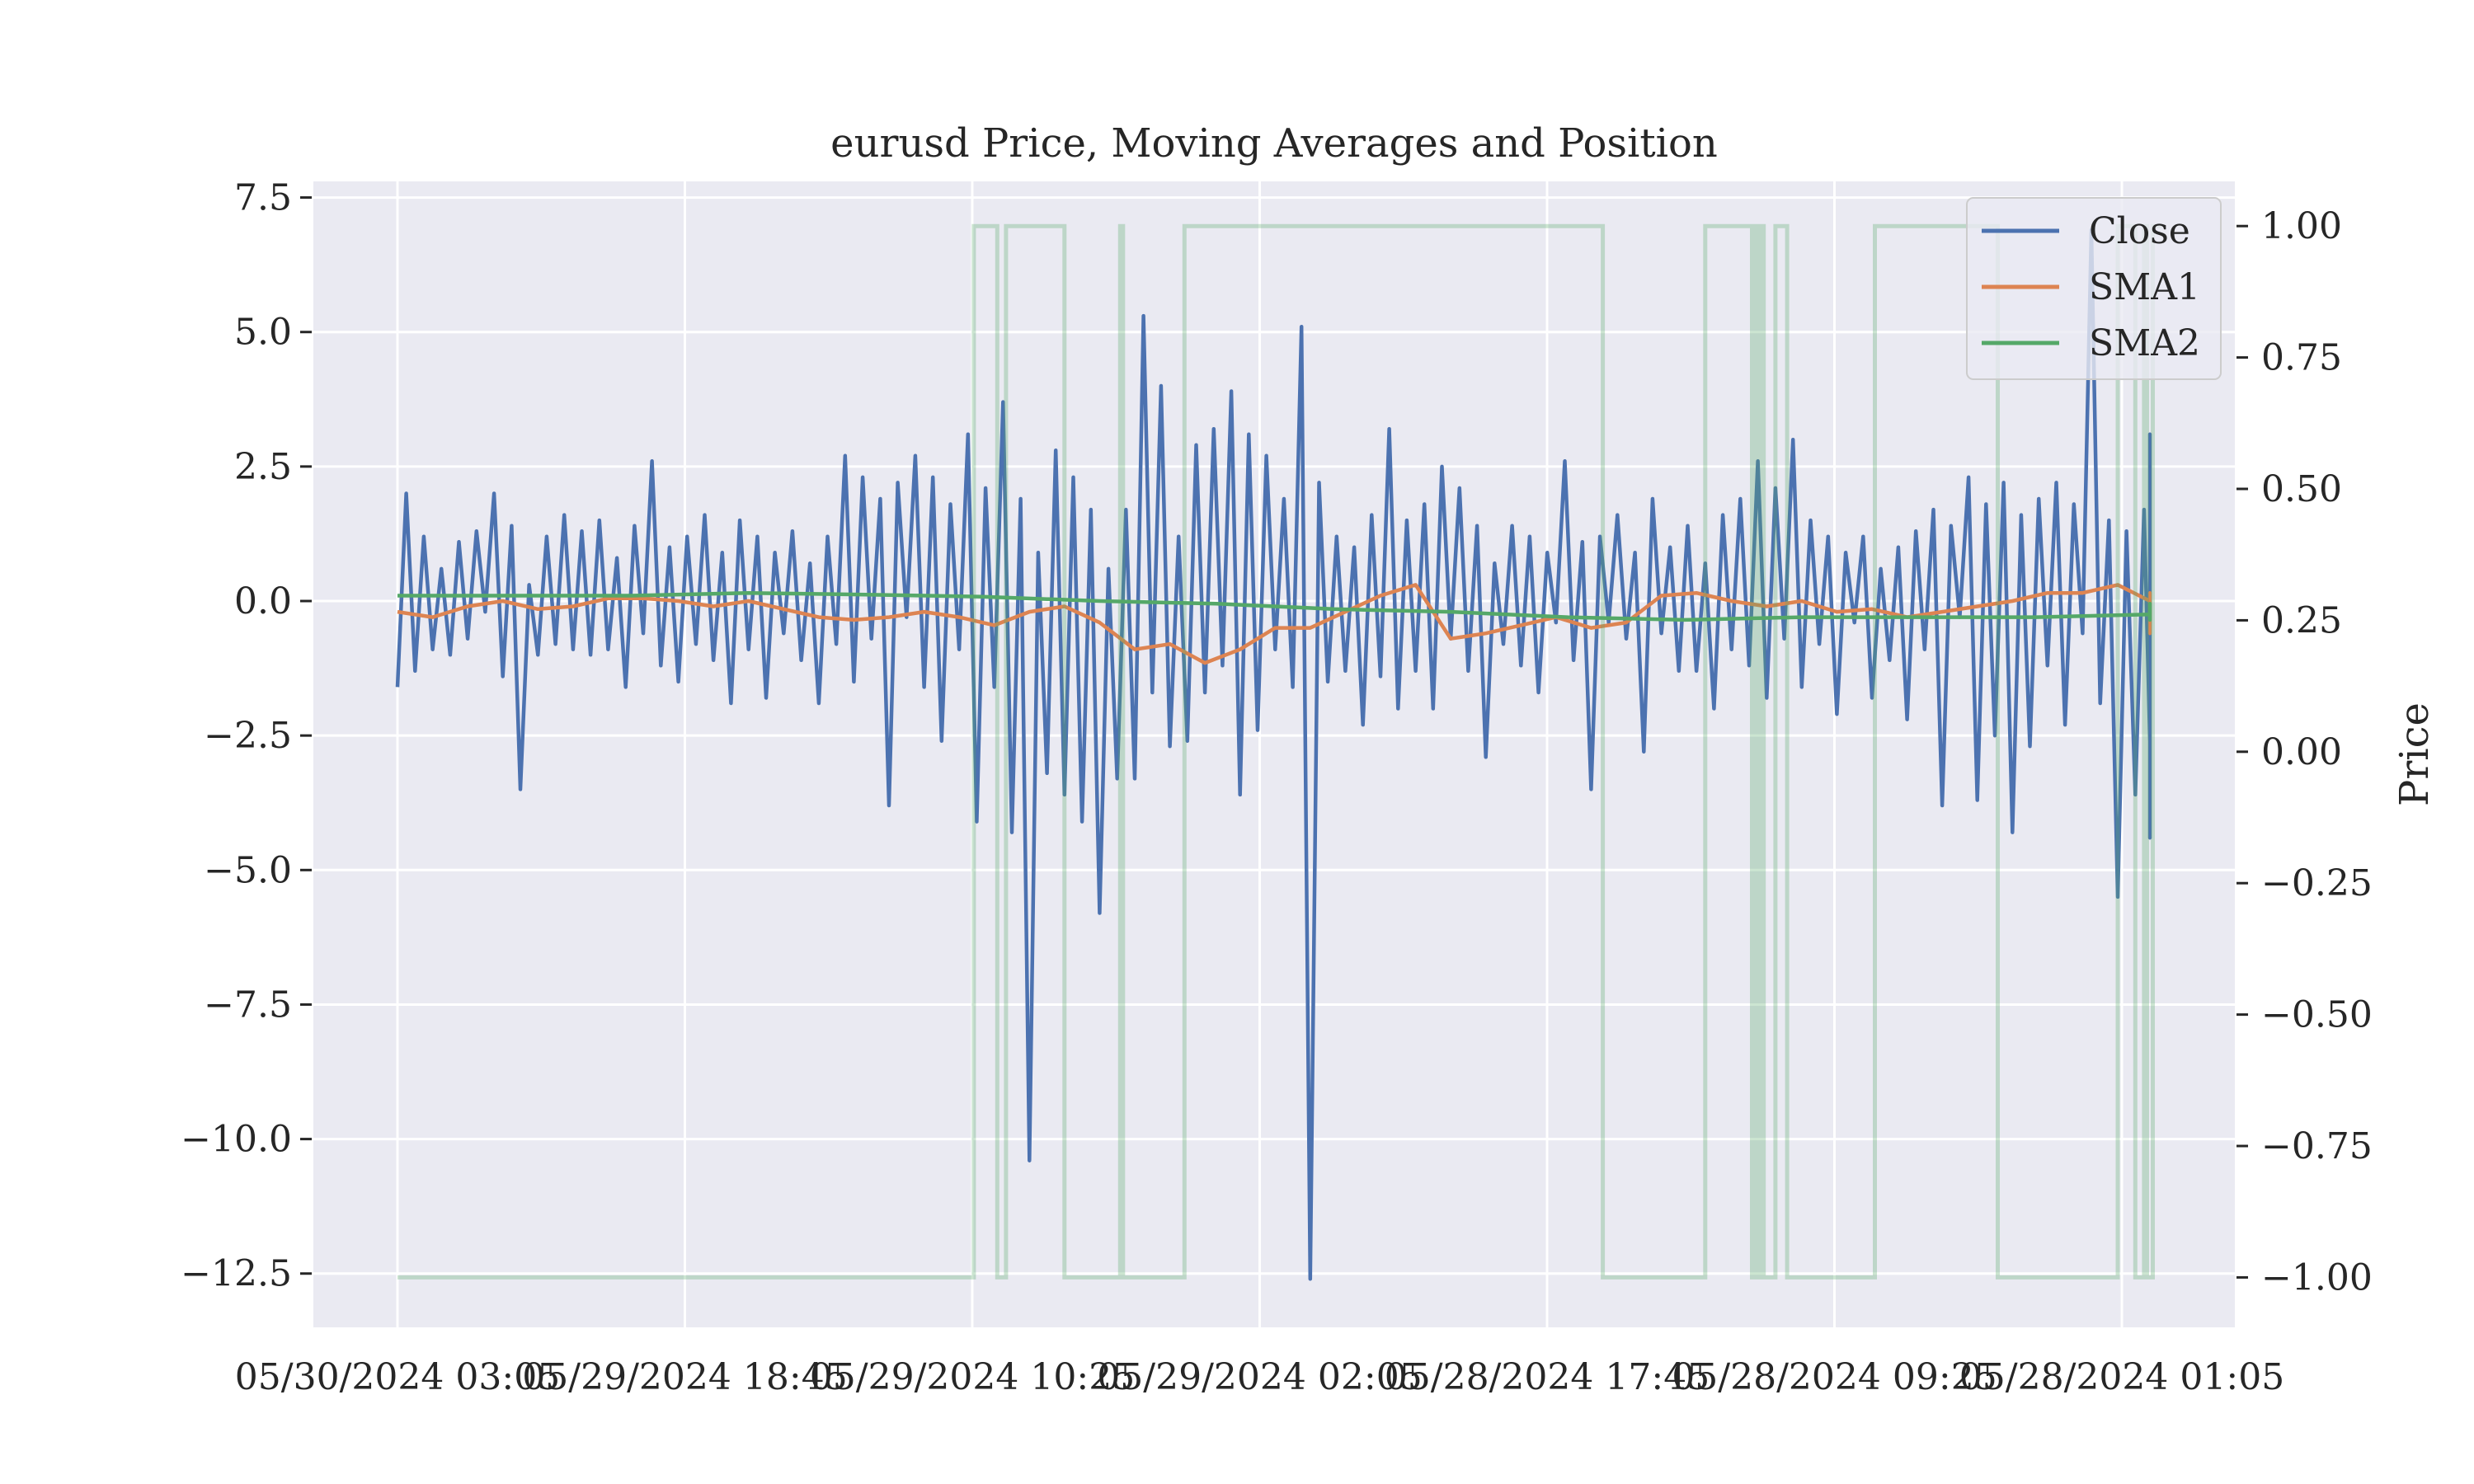 The height and width of the screenshot is (1484, 2474). I want to click on legend-box, so click(2094, 288).